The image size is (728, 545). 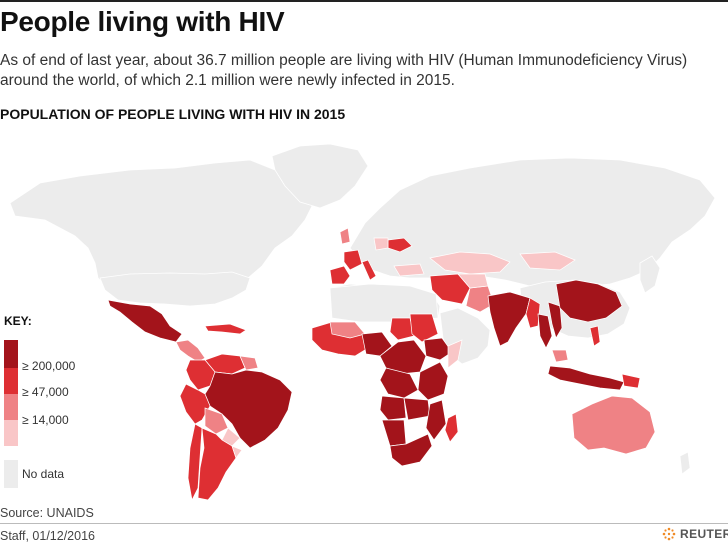 I want to click on legend-swatch-low, so click(x=11, y=433).